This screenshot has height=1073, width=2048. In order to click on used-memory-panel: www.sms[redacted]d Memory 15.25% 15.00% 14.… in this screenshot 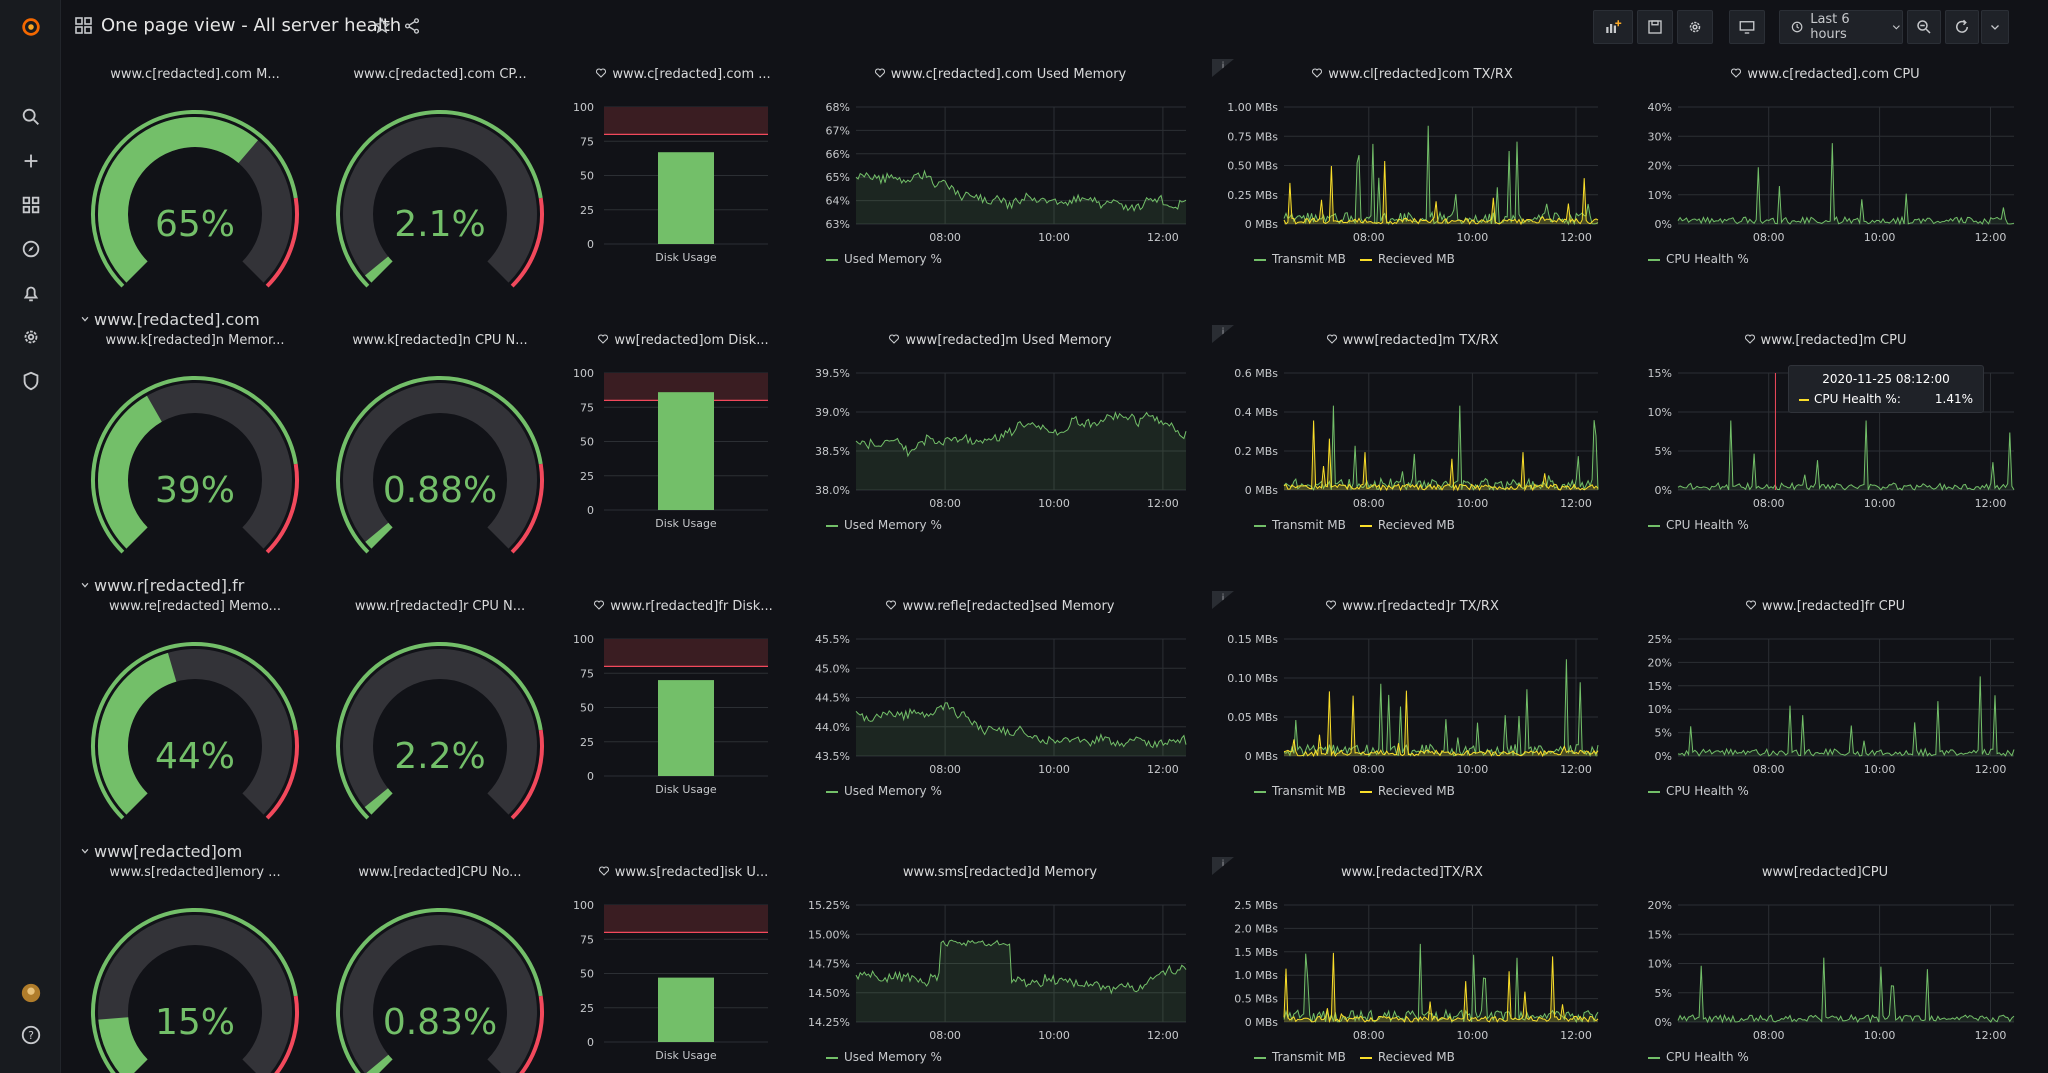, I will do `click(1000, 965)`.